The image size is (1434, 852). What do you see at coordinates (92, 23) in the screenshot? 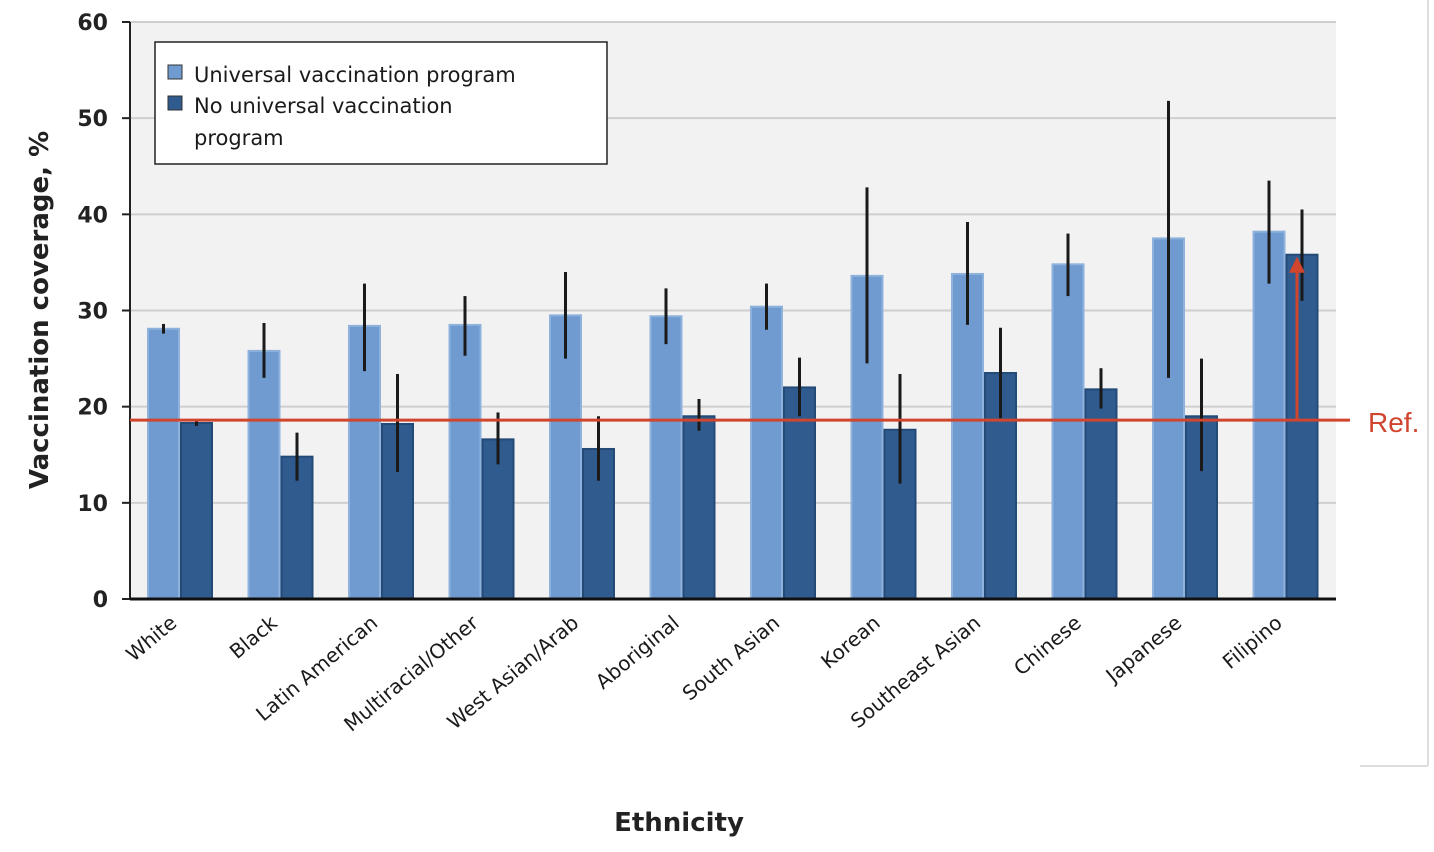
I see `y-tick-label: 60` at bounding box center [92, 23].